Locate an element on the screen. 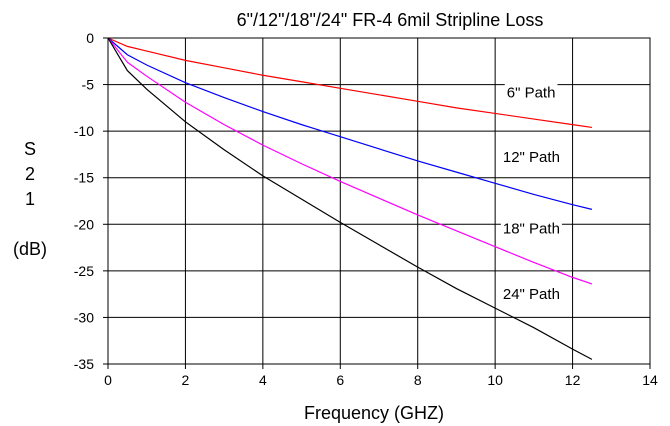 Image resolution: width=670 pixels, height=426 pixels. series-label-1: 6" Path is located at coordinates (531, 93).